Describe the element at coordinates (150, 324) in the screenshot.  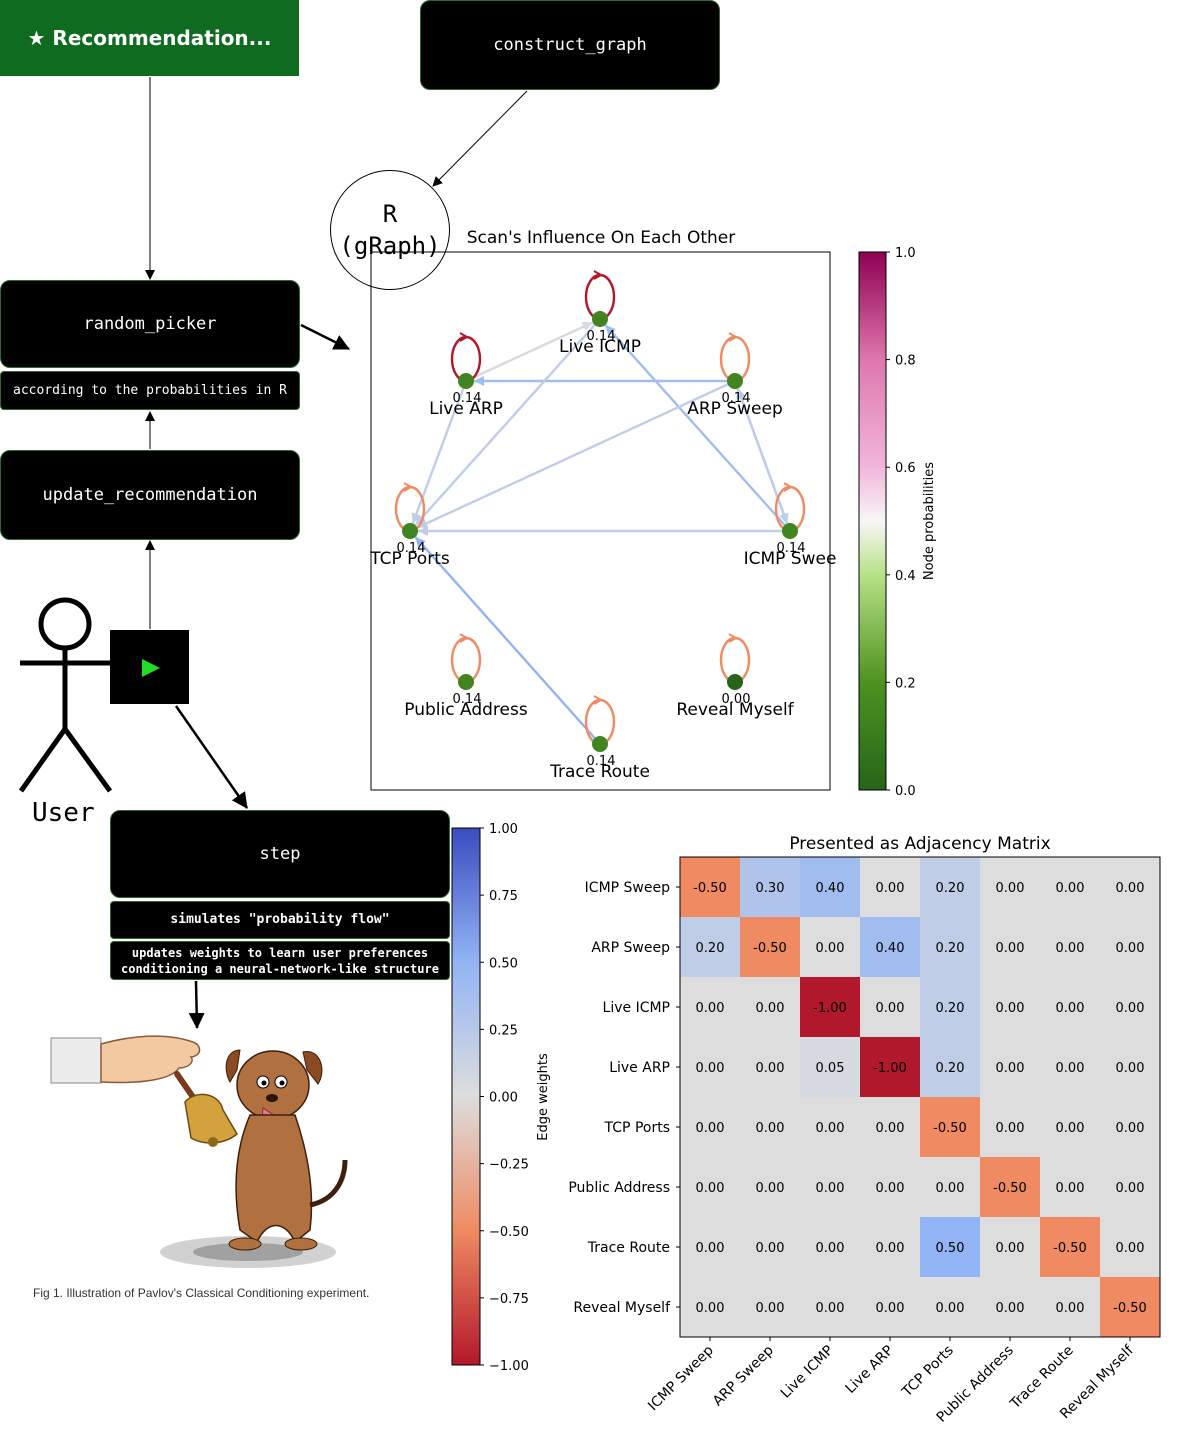
I see `random-picker-box: random_picker` at that location.